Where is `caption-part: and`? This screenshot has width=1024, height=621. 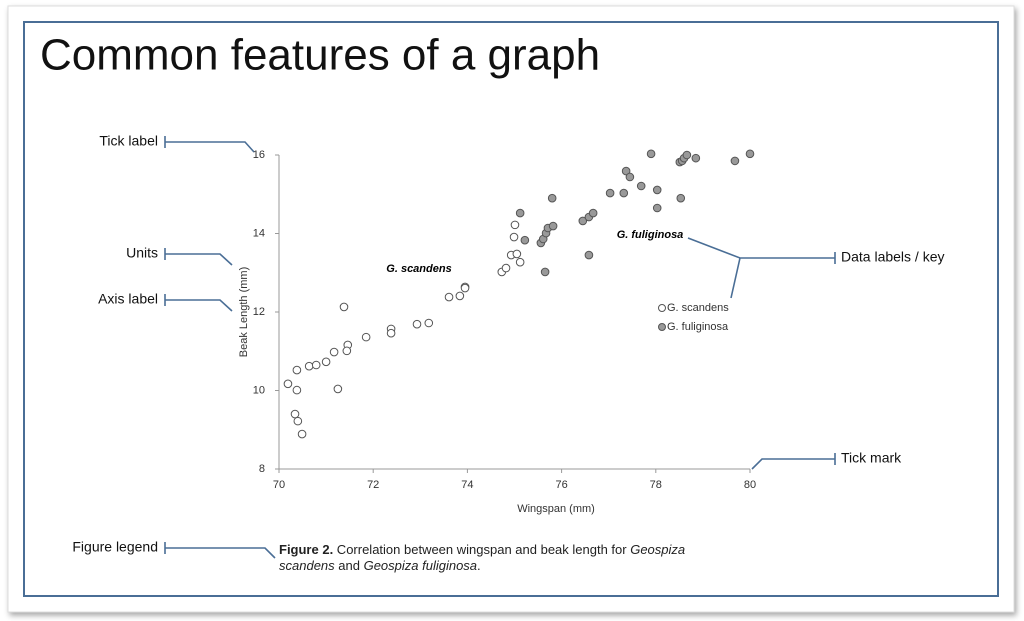 caption-part: and is located at coordinates (349, 565).